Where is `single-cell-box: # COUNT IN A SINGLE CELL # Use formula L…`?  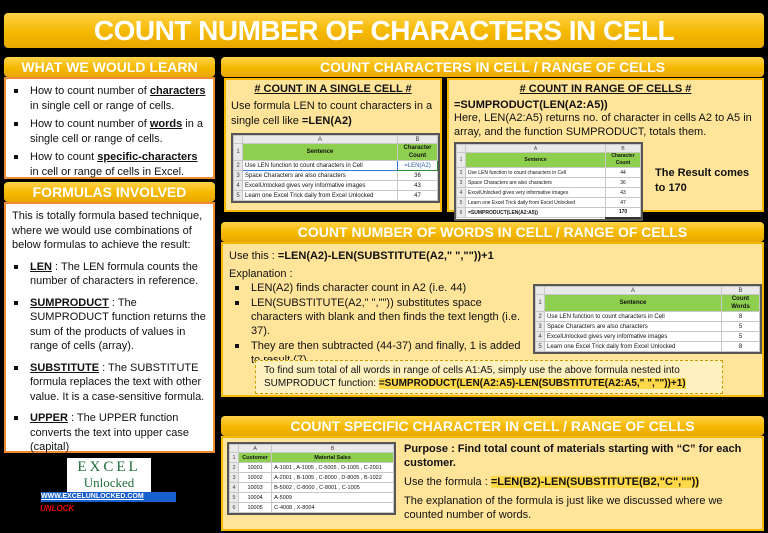 single-cell-box: # COUNT IN A SINGLE CELL # Use formula L… is located at coordinates (333, 145).